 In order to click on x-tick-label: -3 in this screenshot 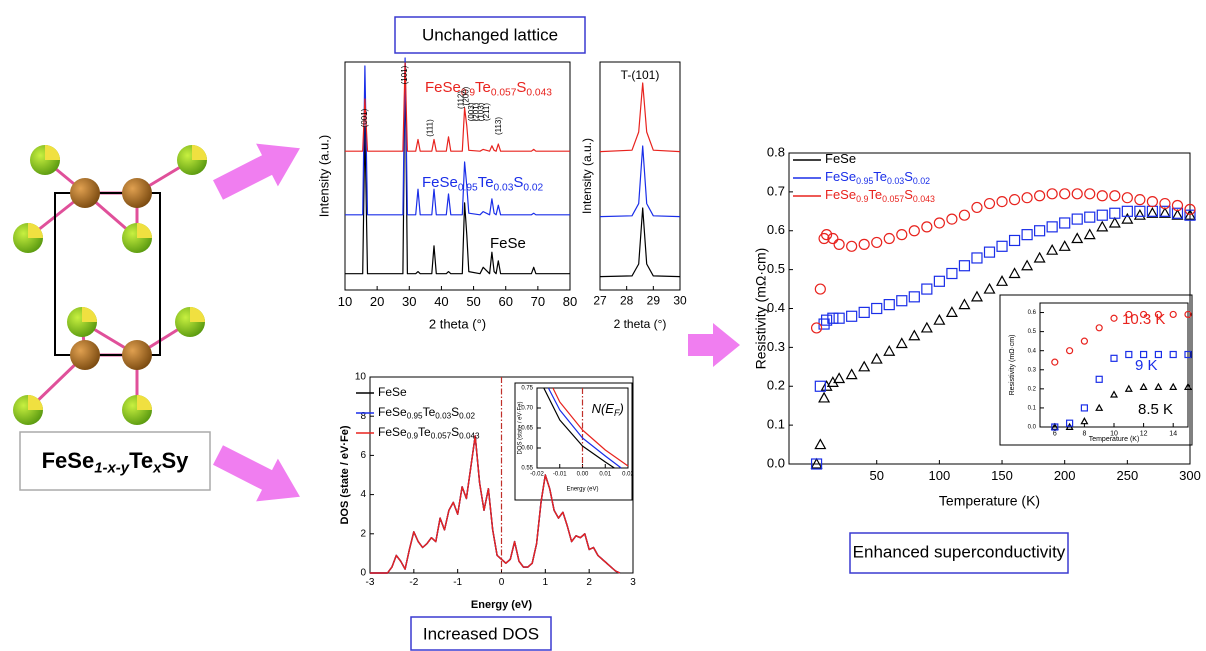, I will do `click(370, 582)`.